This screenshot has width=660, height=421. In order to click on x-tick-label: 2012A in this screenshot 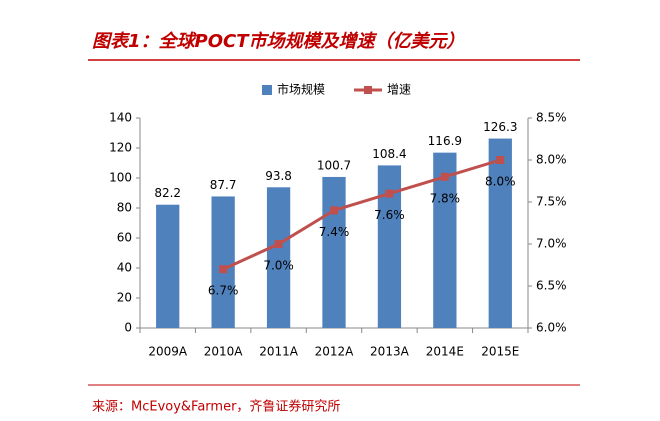, I will do `click(335, 352)`.